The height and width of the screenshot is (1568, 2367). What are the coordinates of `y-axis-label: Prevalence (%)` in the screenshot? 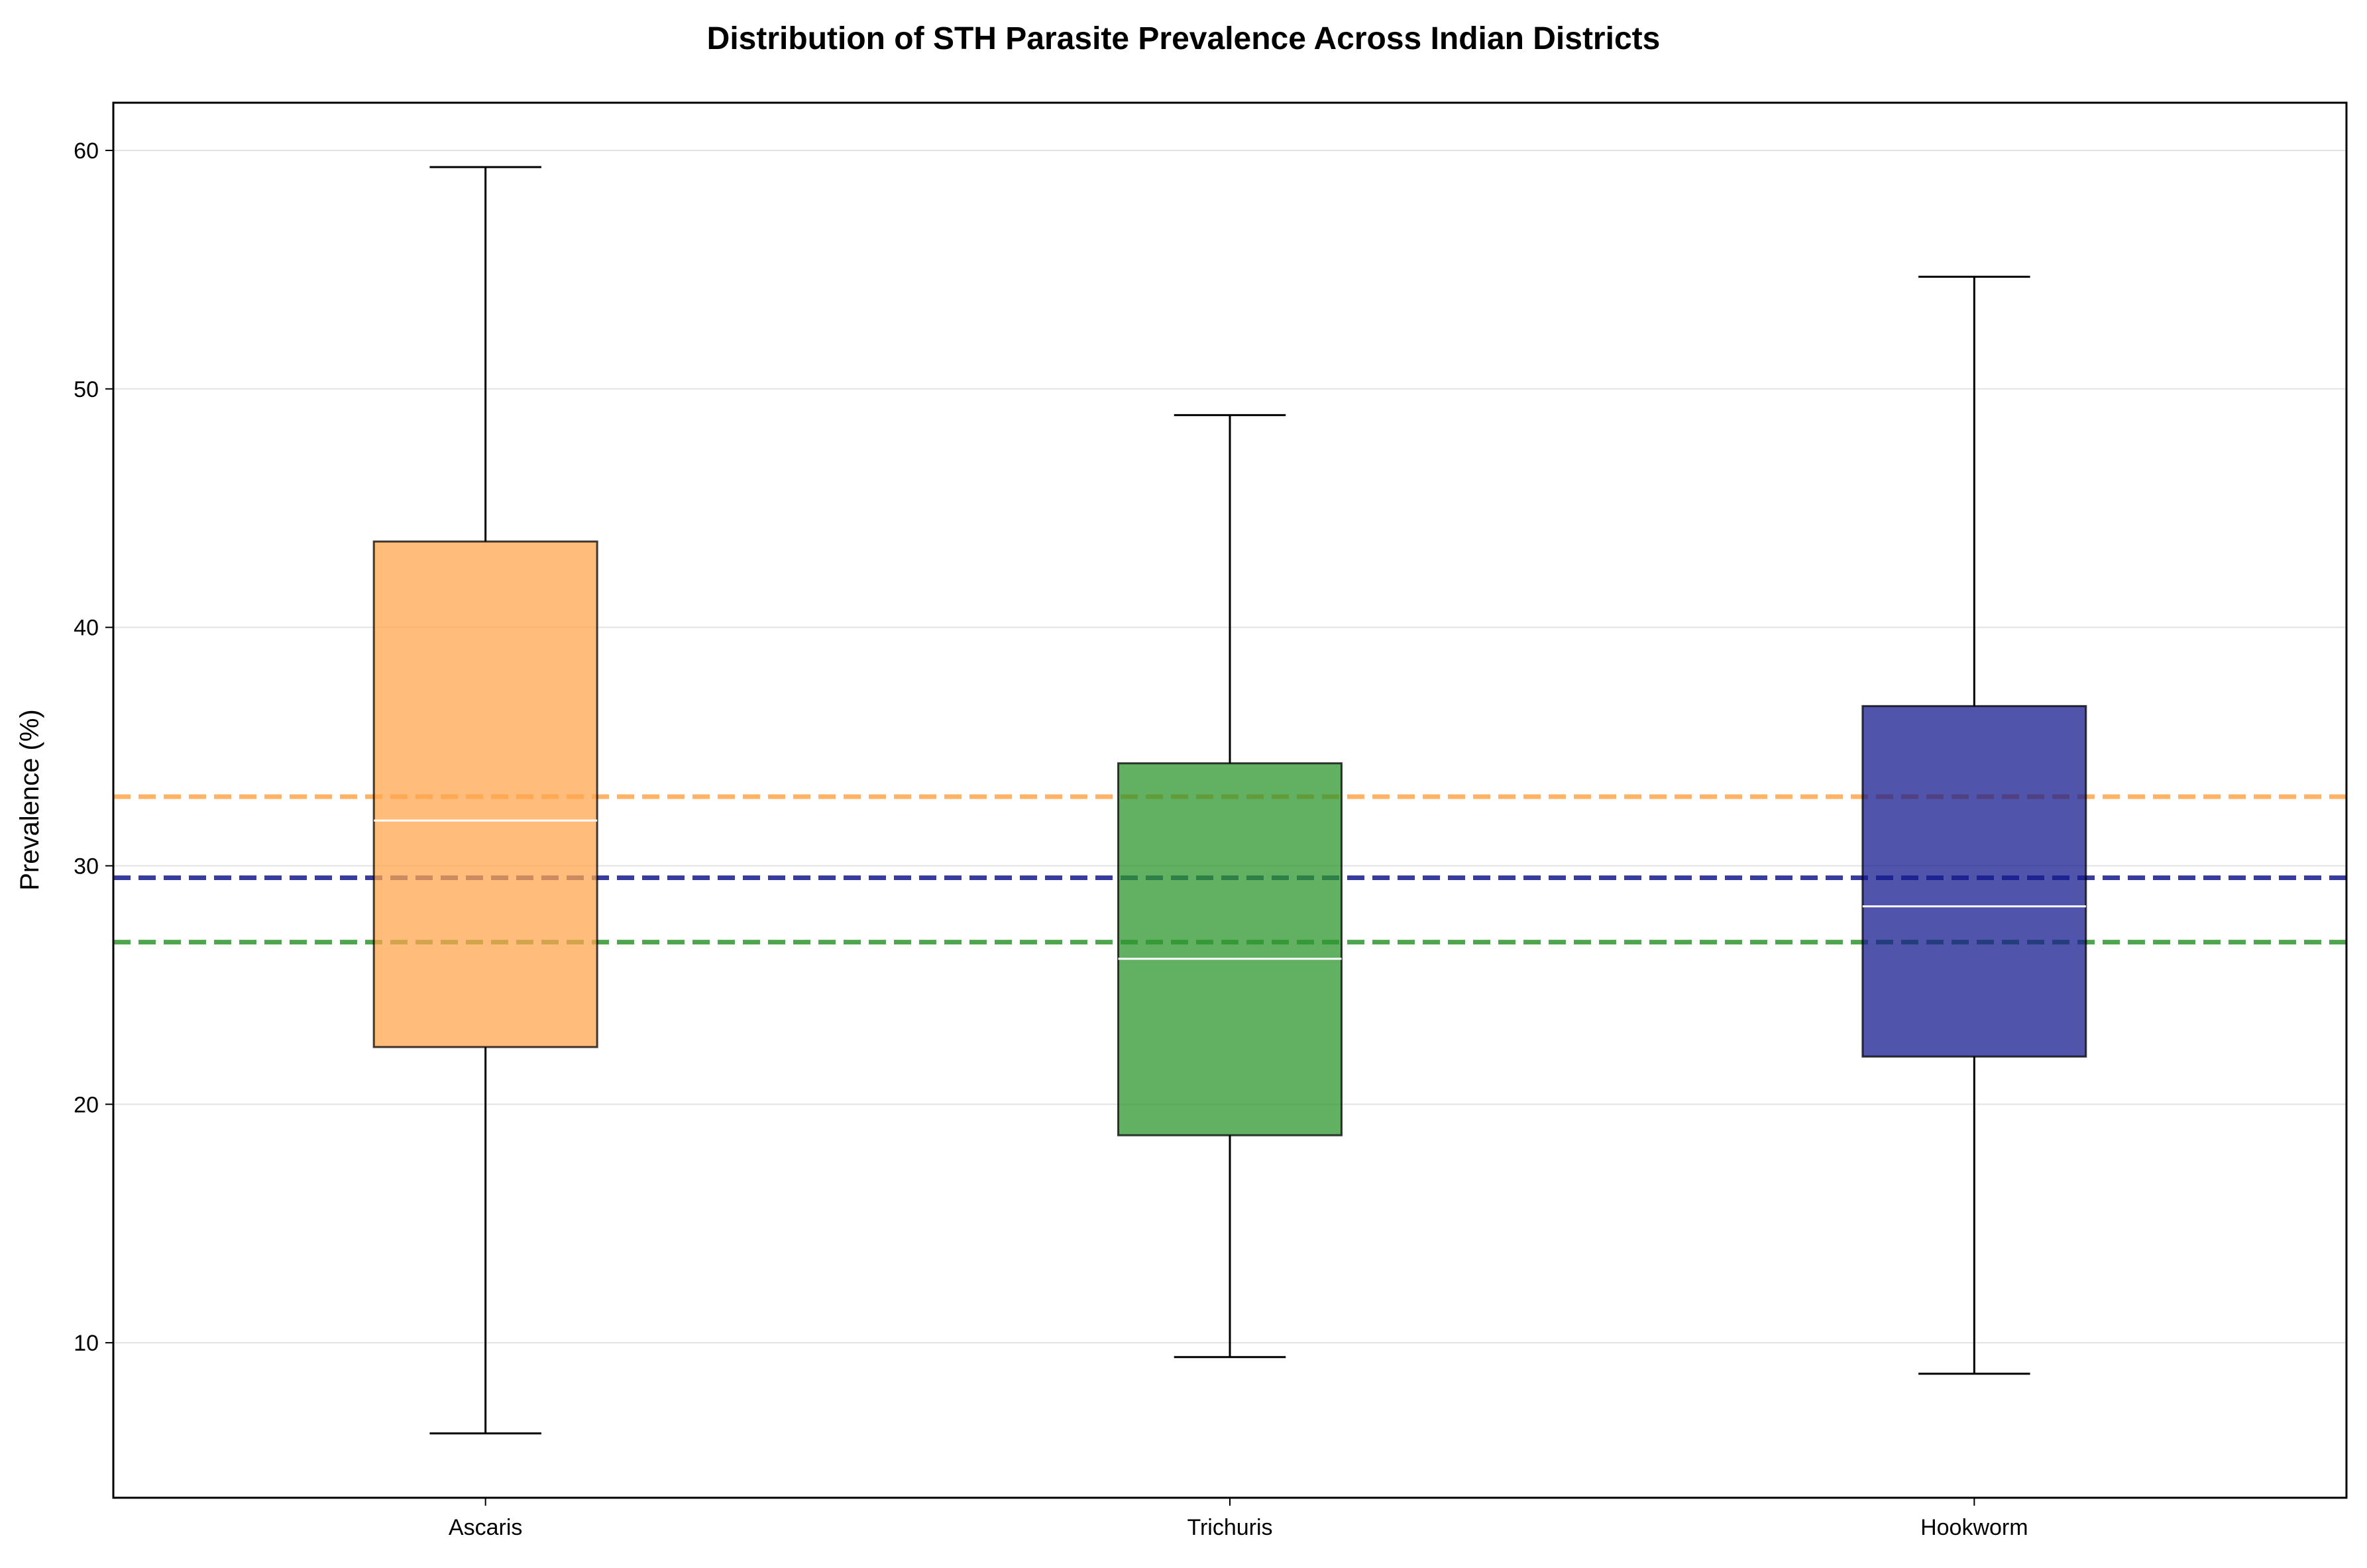 It's located at (29, 800).